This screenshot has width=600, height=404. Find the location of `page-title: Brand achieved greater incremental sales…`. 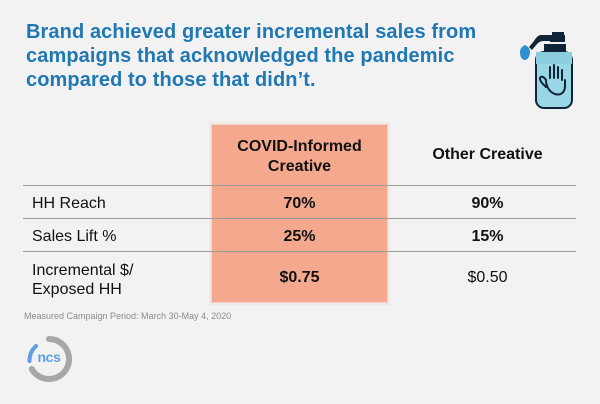

page-title: Brand achieved greater incremental sales… is located at coordinates (251, 56).